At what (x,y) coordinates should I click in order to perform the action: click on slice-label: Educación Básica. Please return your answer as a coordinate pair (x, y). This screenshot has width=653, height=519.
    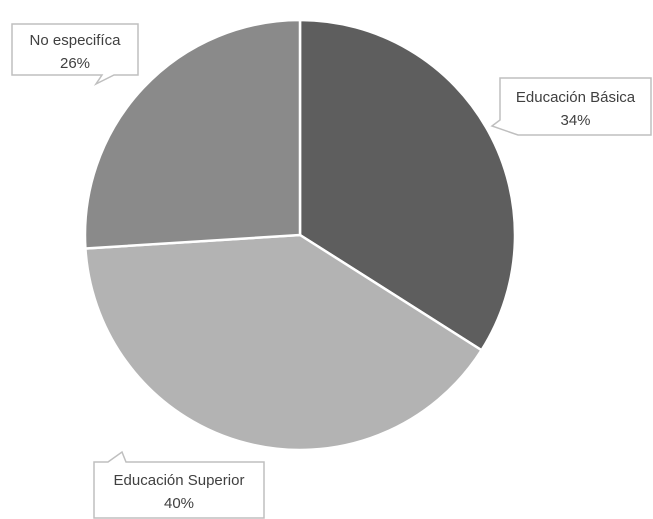
    Looking at the image, I should click on (576, 97).